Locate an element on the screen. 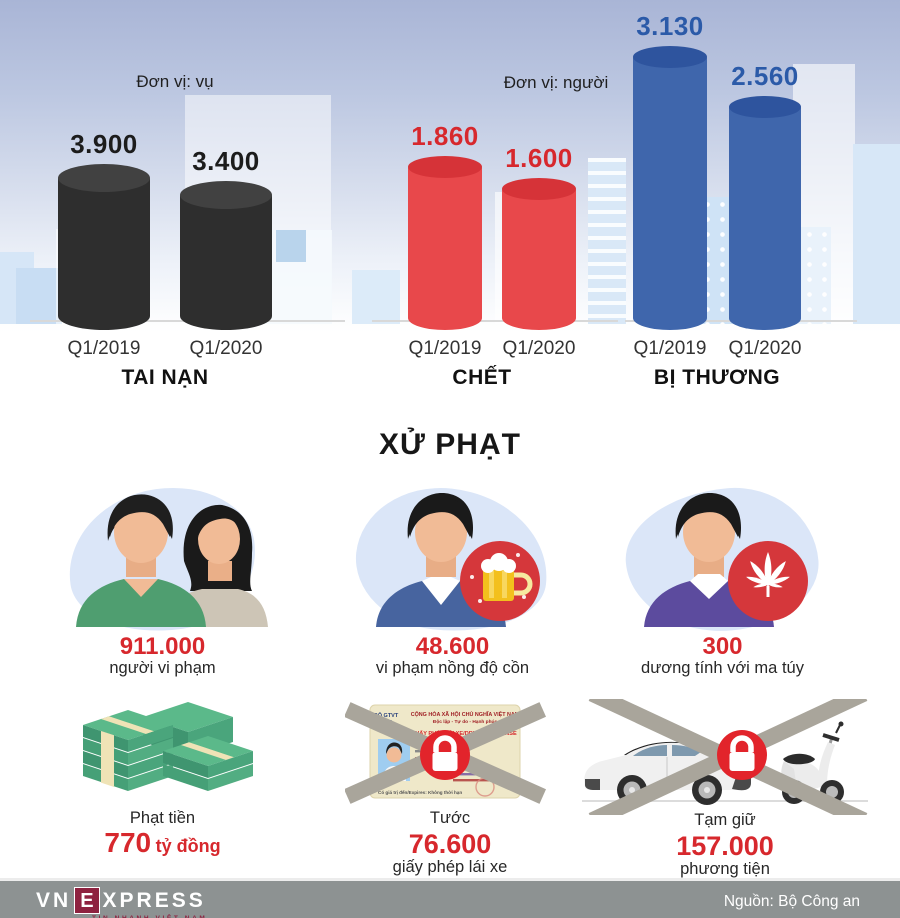 This screenshot has width=900, height=918. unit-label-cases: Đơn vị: vụ is located at coordinates (175, 81).